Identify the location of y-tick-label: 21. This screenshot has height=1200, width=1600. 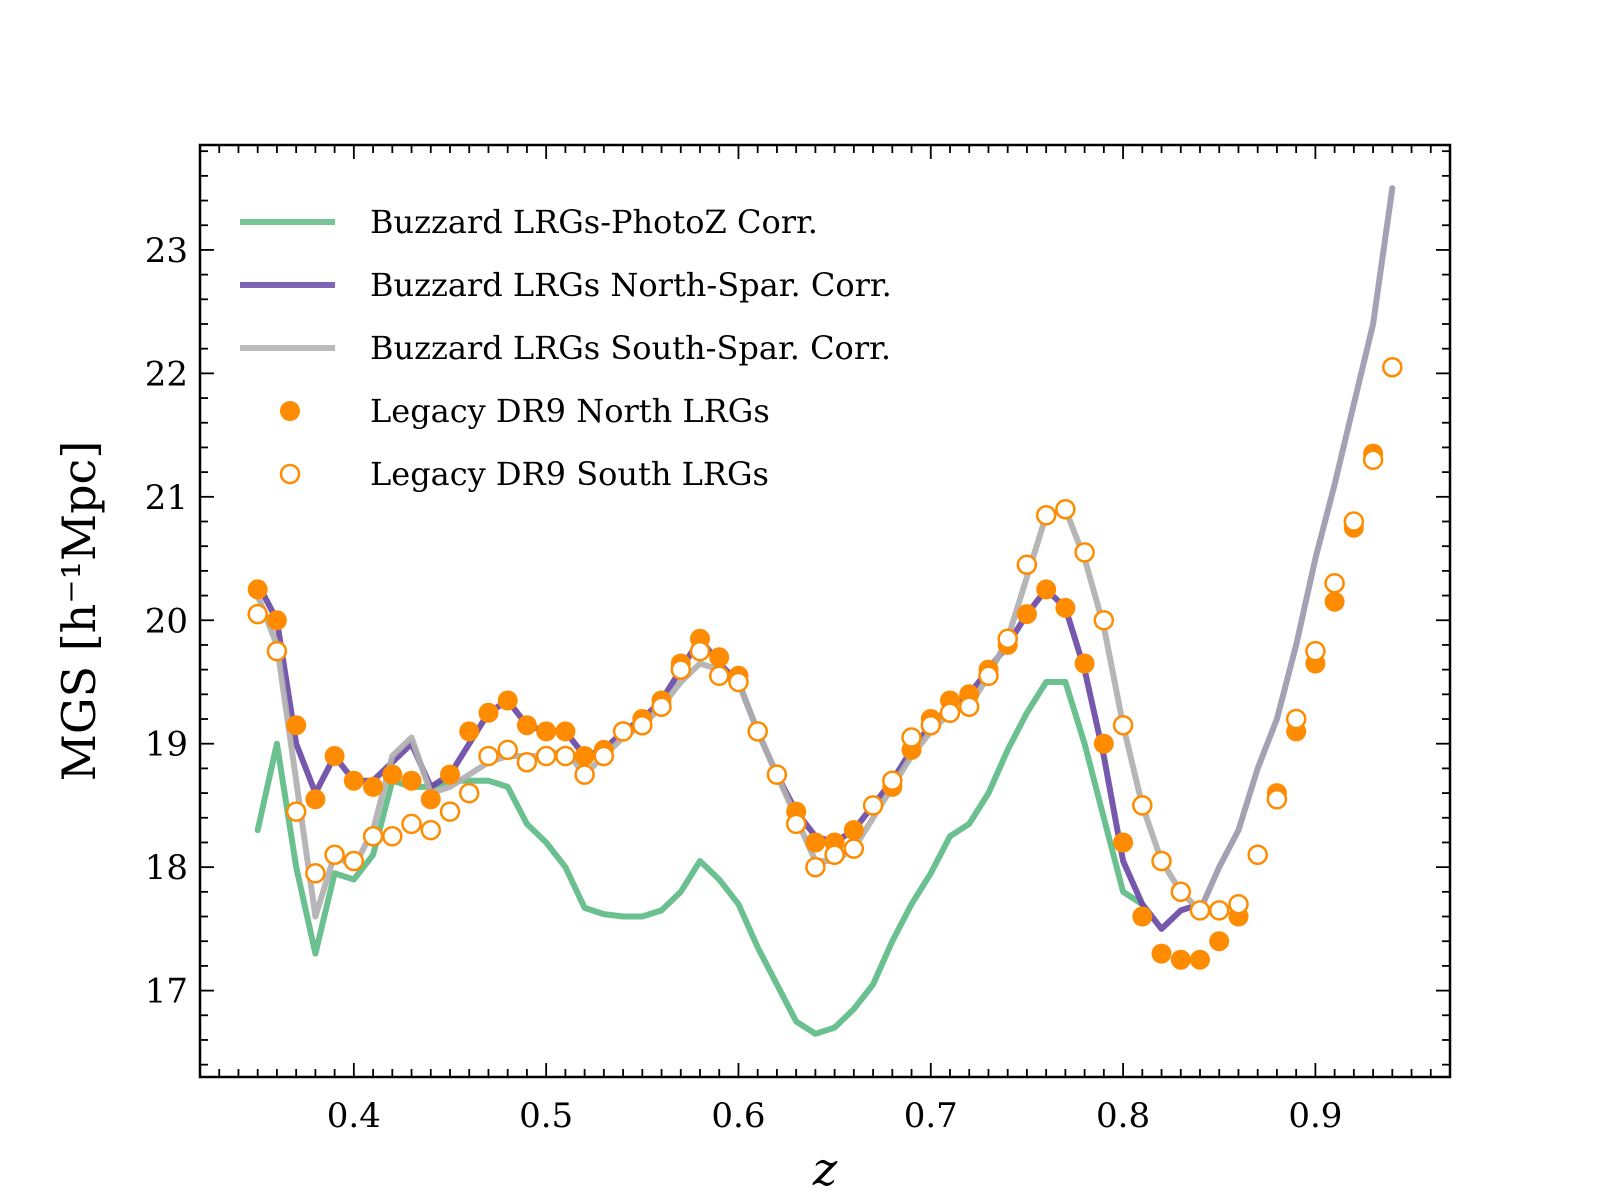
(166, 498).